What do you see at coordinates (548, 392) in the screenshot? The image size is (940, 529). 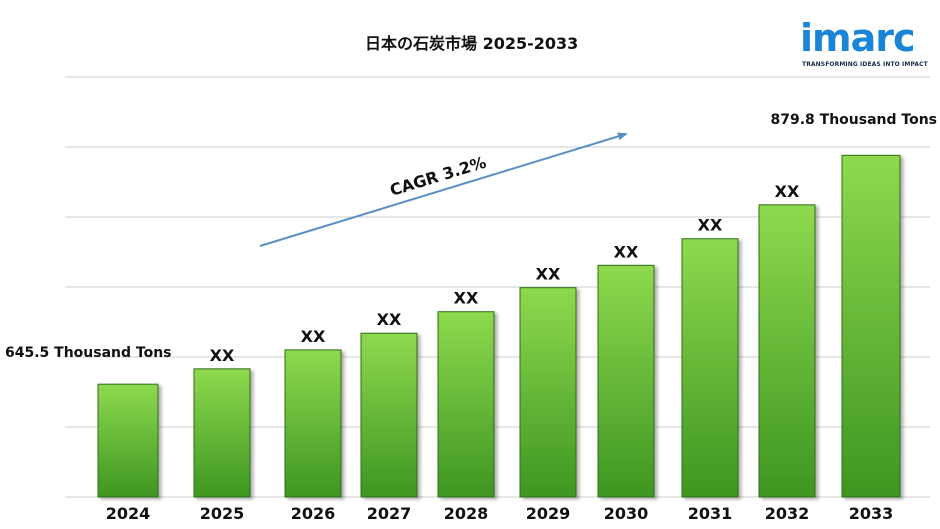 I see `bar-2029` at bounding box center [548, 392].